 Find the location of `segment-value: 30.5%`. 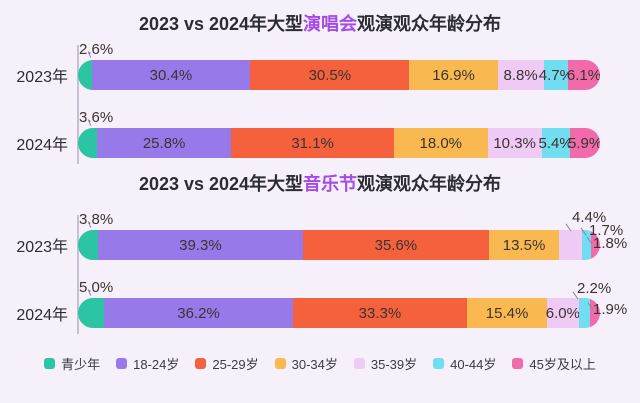

segment-value: 30.5% is located at coordinates (330, 75).